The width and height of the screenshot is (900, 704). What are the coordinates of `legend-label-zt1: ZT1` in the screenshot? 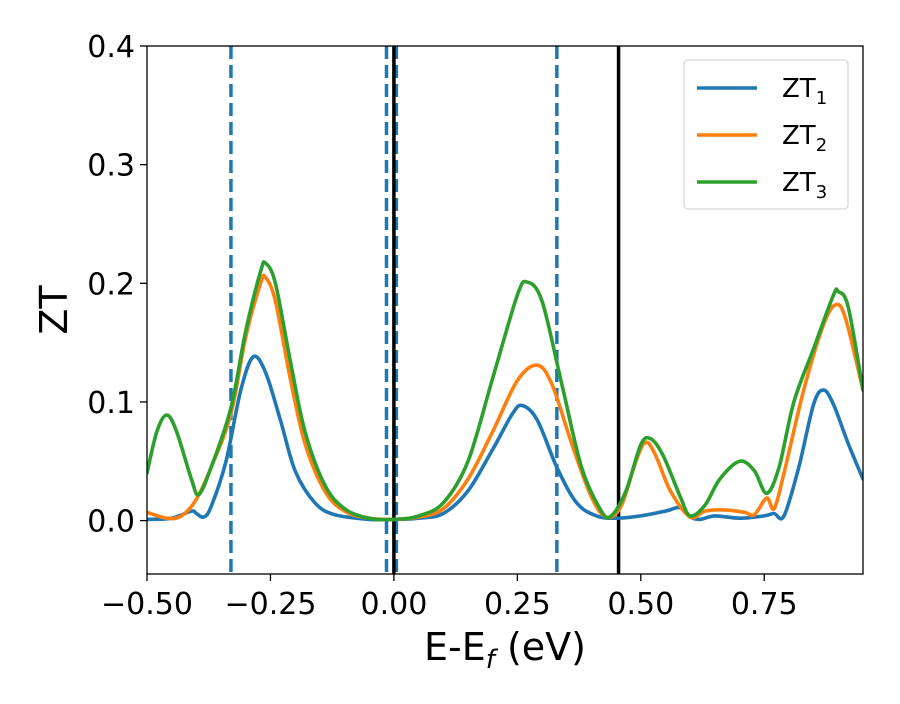 It's located at (804, 91).